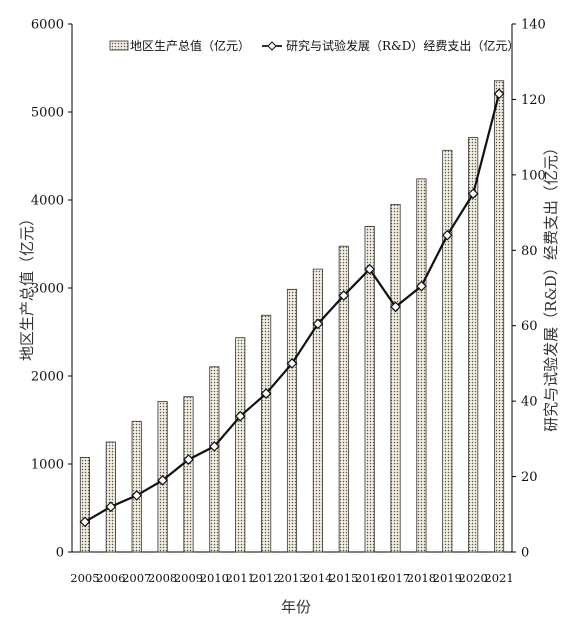  I want to click on y-left-tick-label: 0, so click(60, 553).